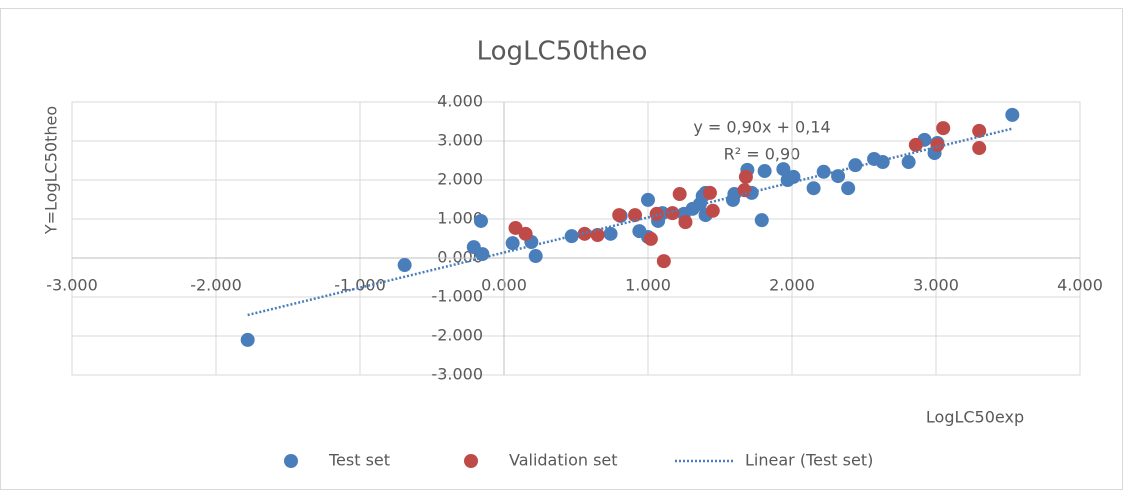 This screenshot has height=491, width=1124. I want to click on x-axis-title: LogLC50exp, so click(975, 417).